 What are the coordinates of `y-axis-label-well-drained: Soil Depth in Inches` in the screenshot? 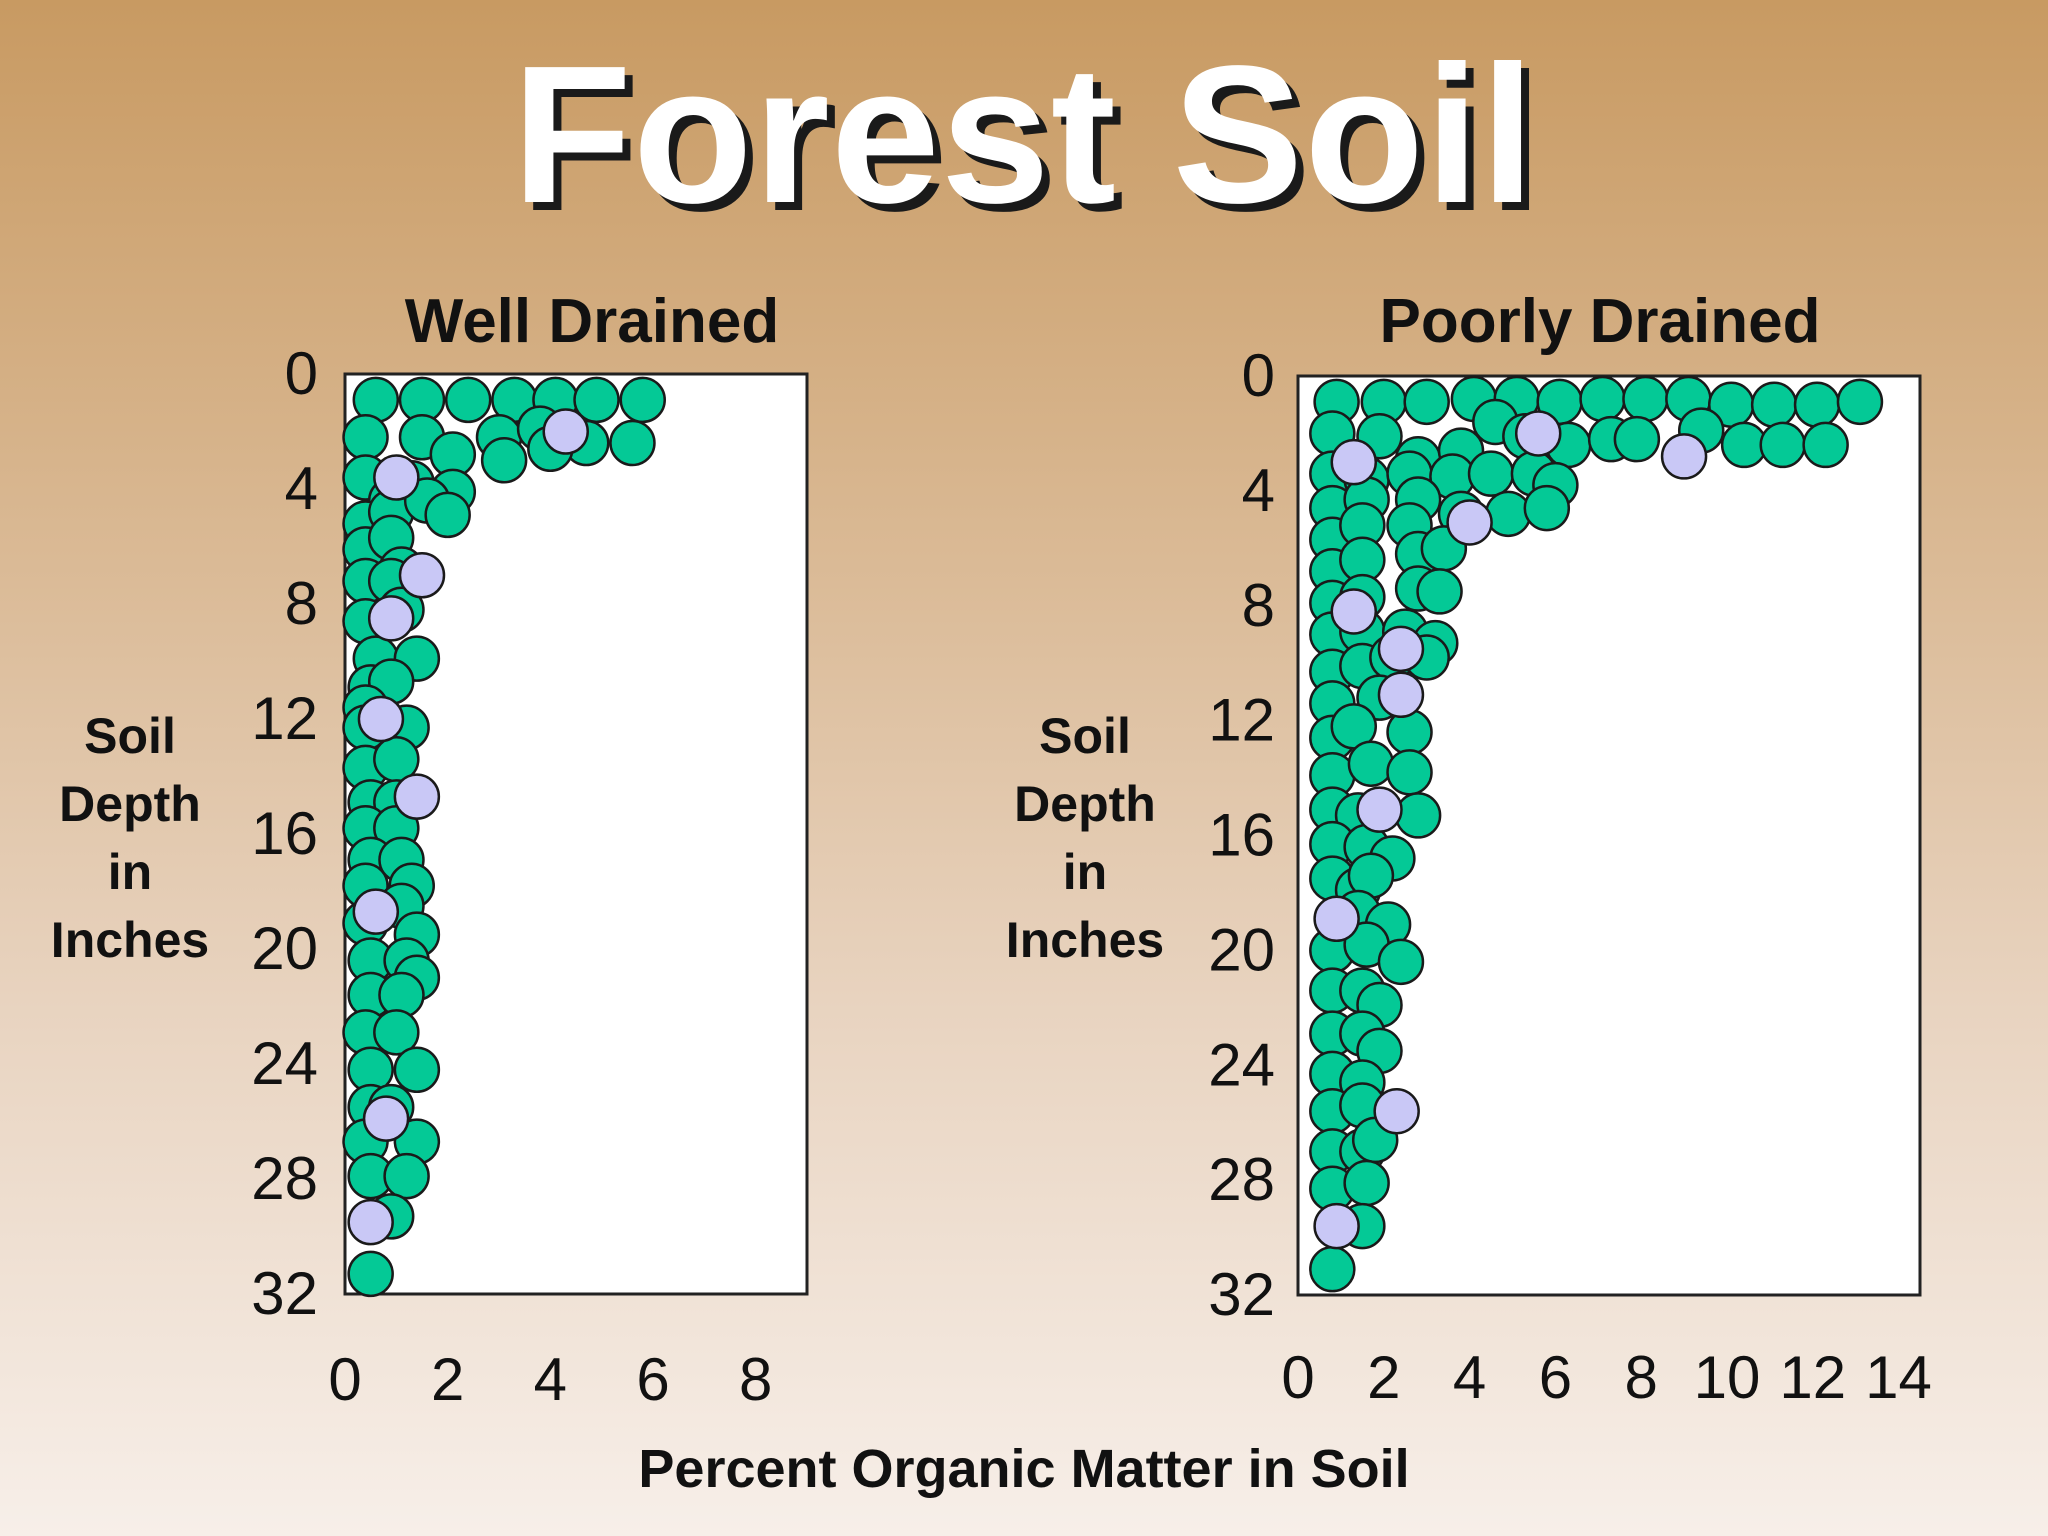 It's located at (130, 838).